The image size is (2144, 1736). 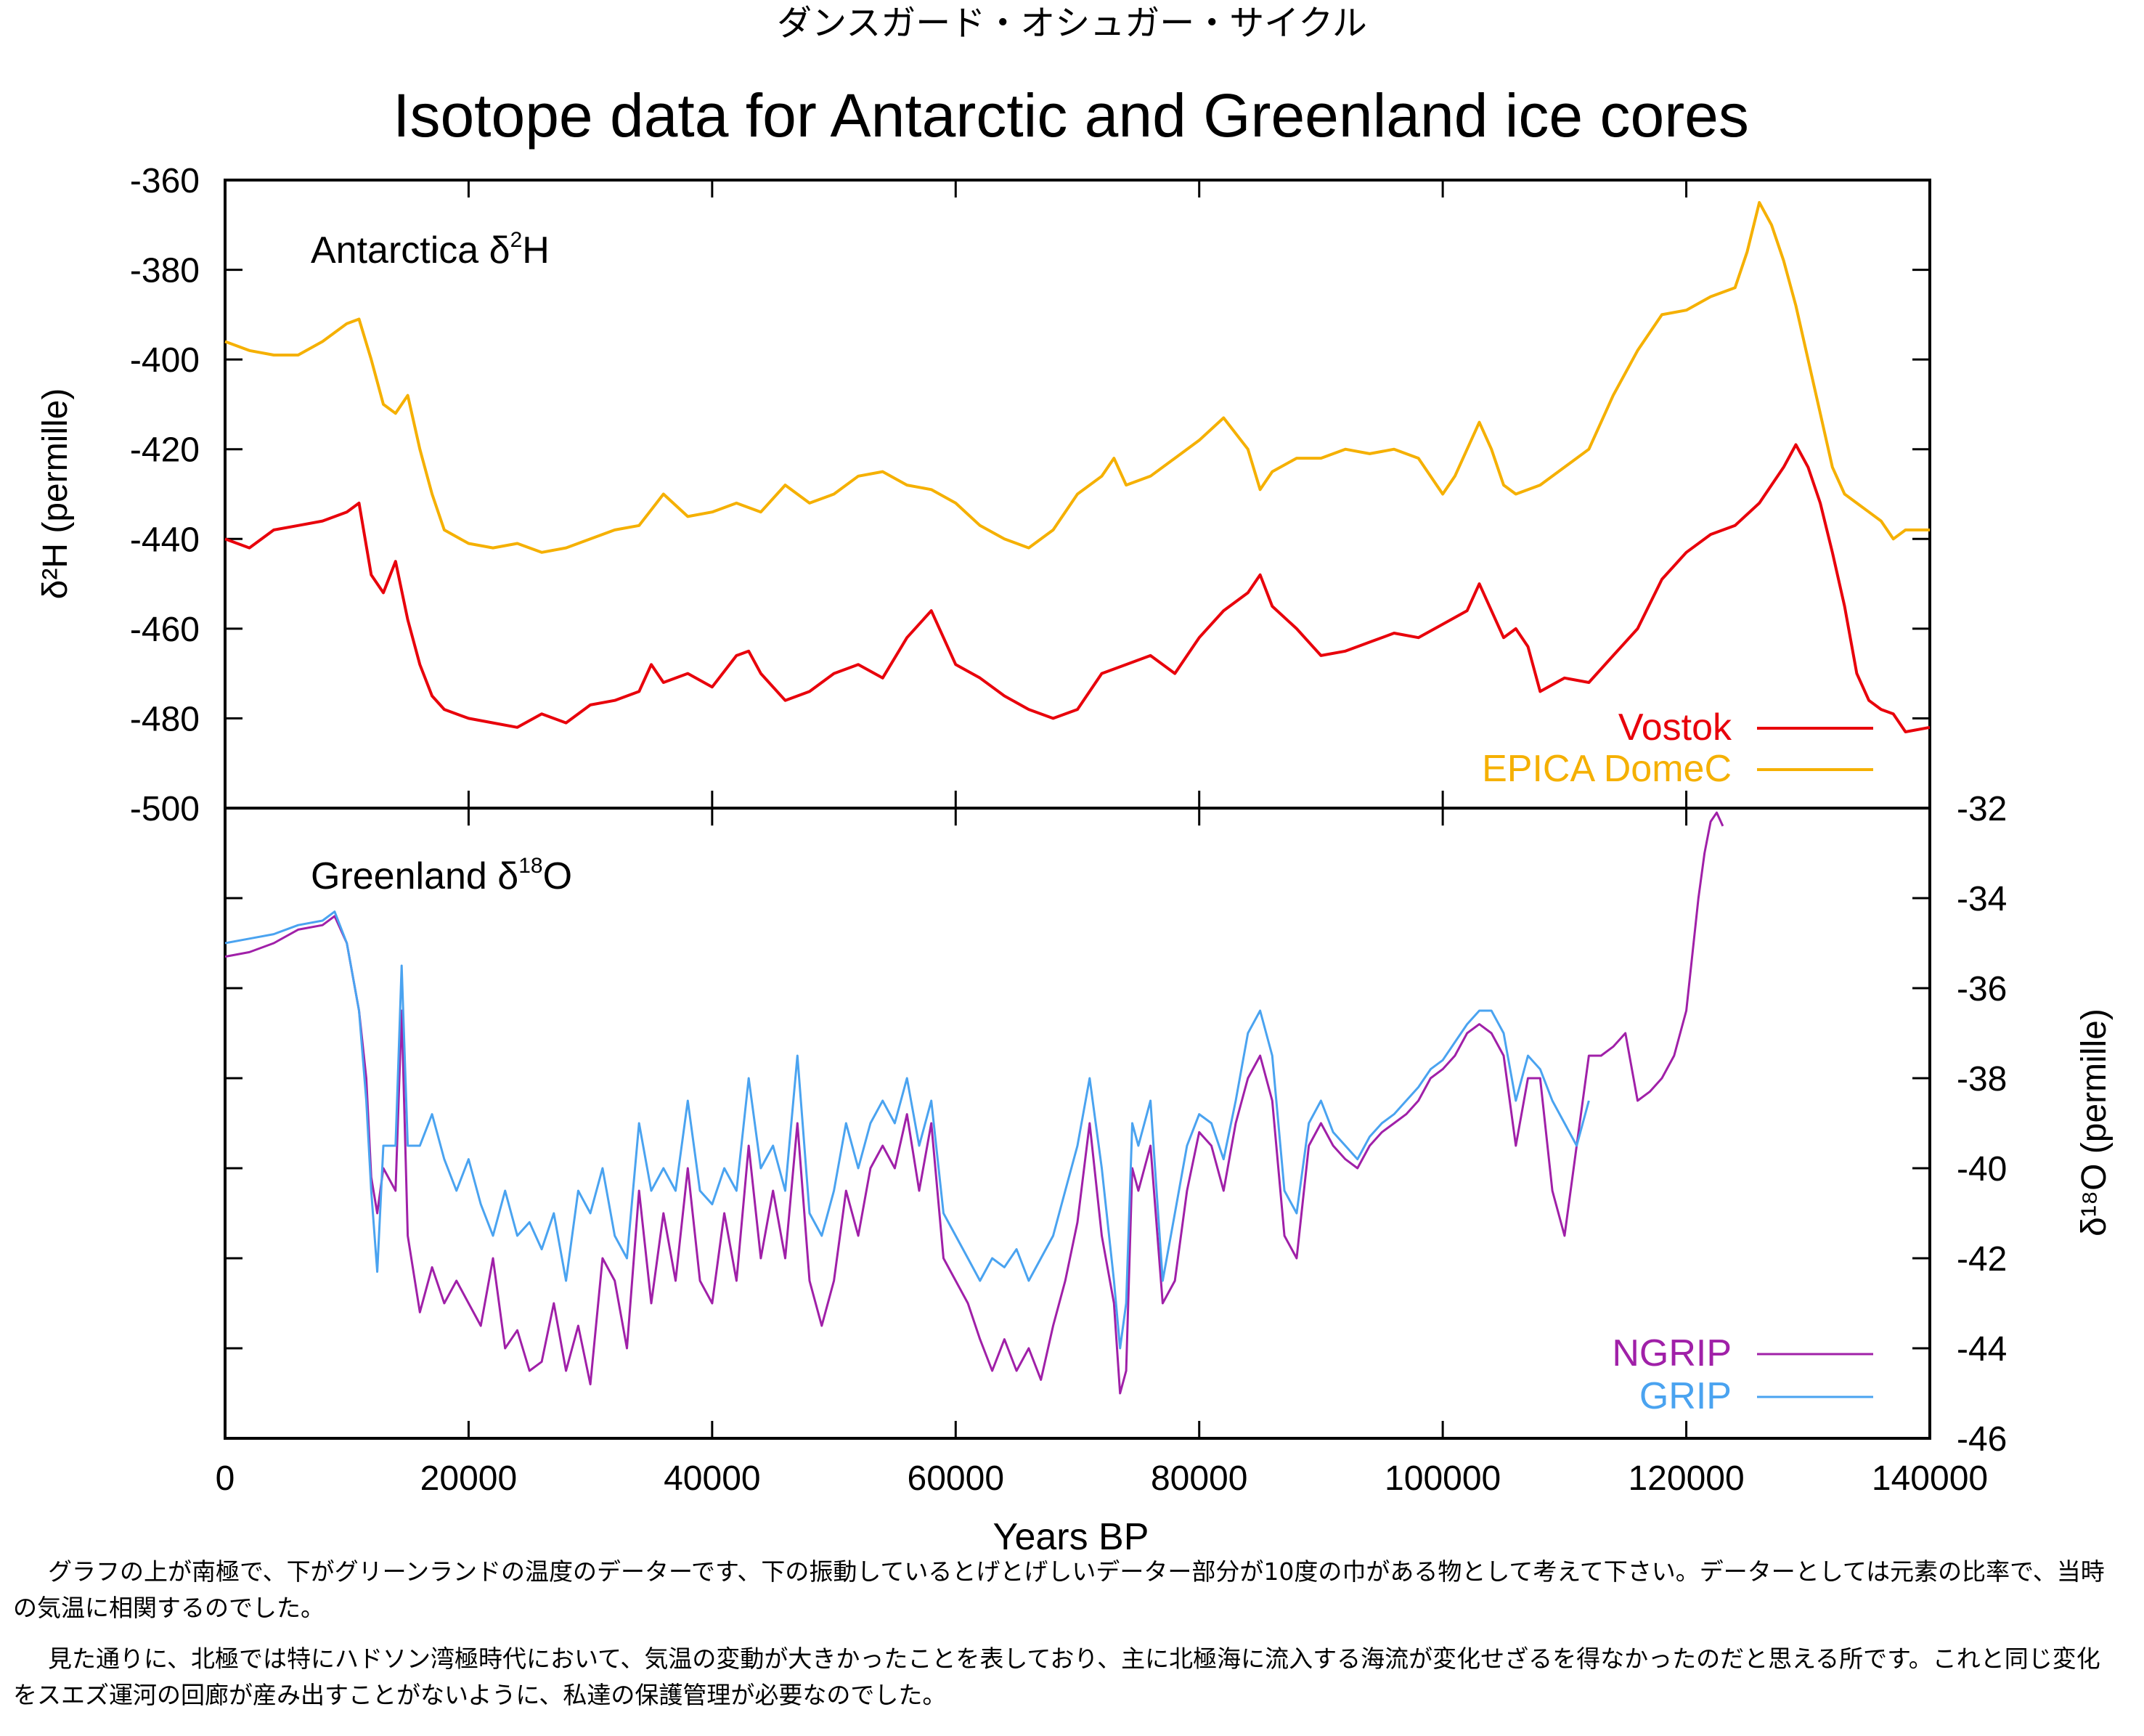 I want to click on legend-label-grip: GRIP, so click(x=1685, y=1396).